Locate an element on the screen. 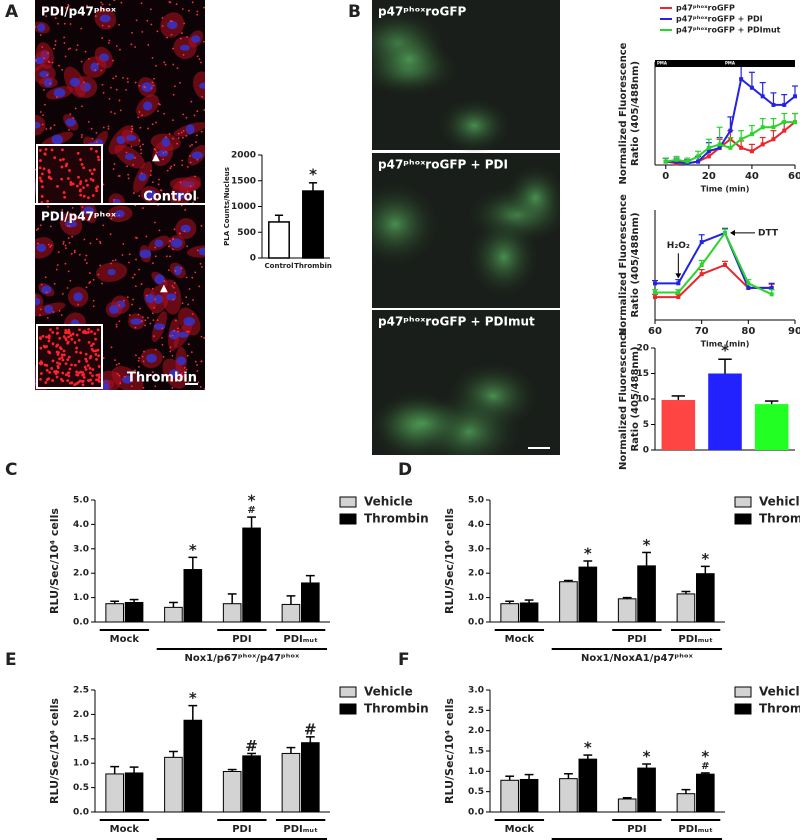 The width and height of the screenshot is (800, 840). legend-label: Thrombin is located at coordinates (396, 519).